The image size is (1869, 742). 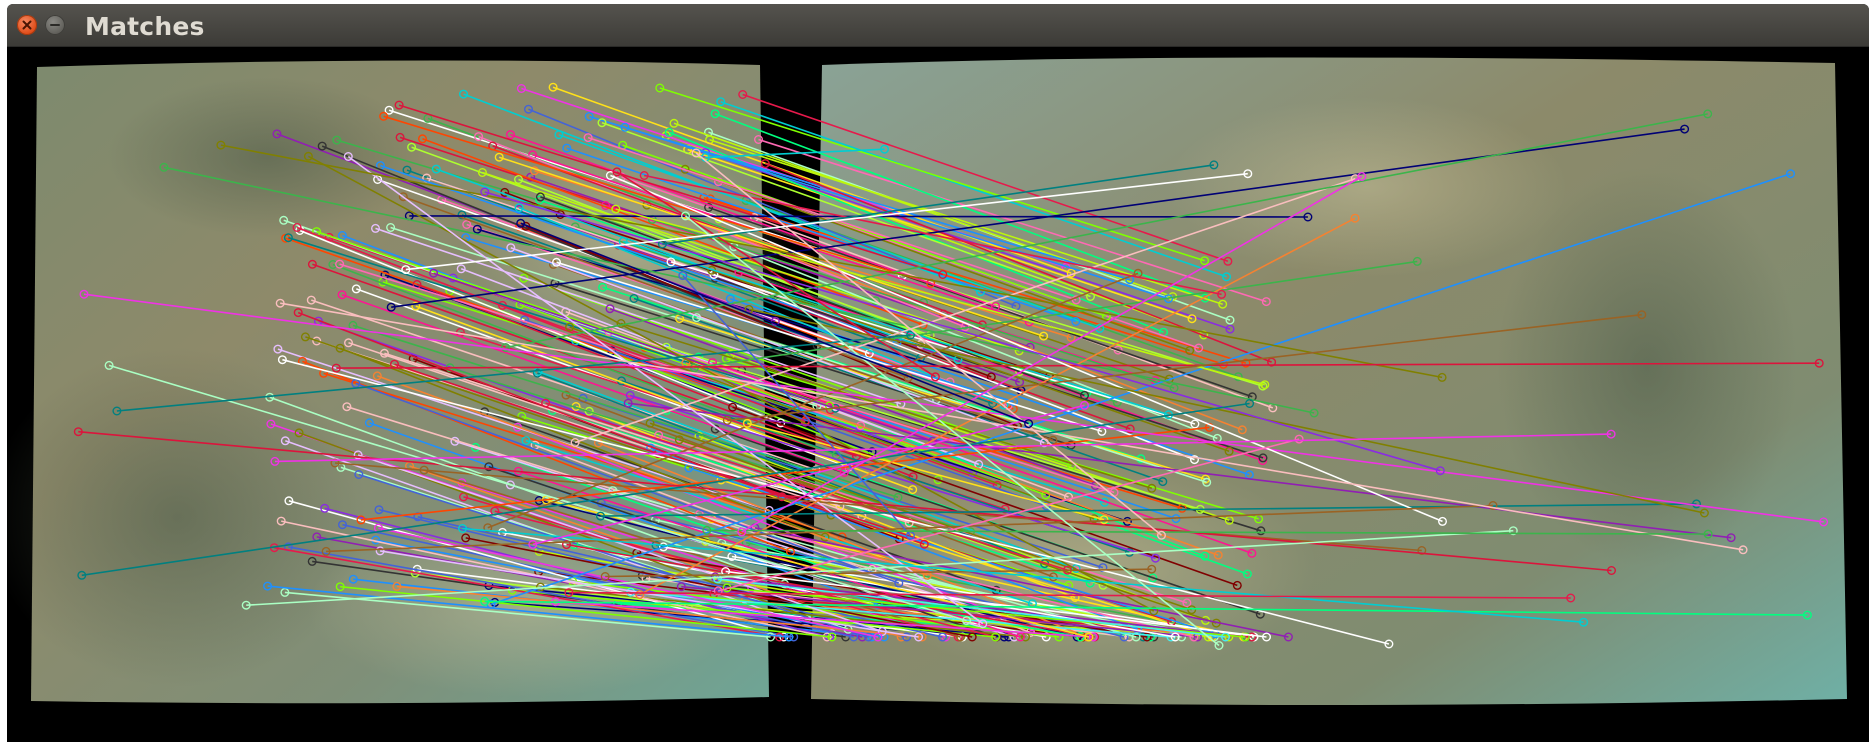 What do you see at coordinates (938, 25) in the screenshot?
I see `title-bar: Matches` at bounding box center [938, 25].